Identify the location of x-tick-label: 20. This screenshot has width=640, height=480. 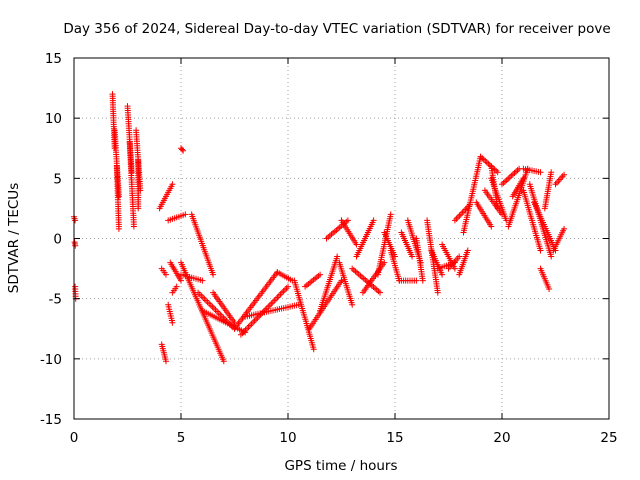
(501, 438).